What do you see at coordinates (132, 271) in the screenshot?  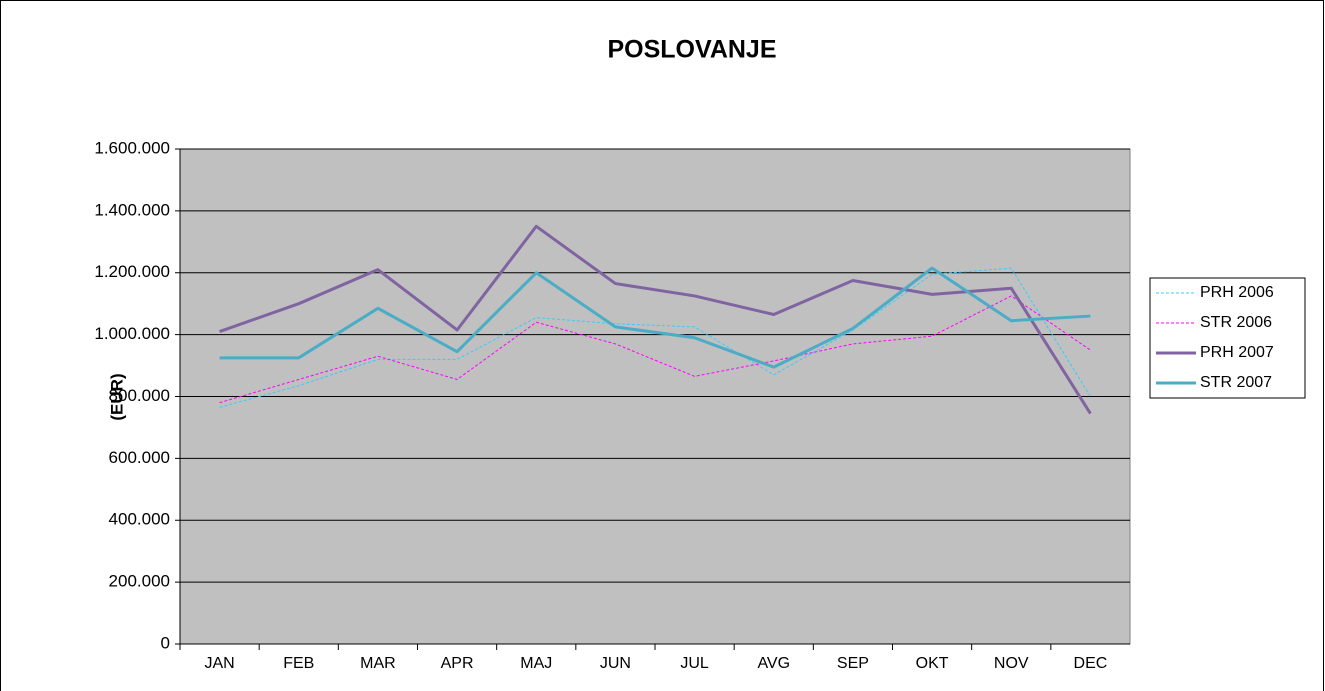 I see `y-tick-label: 1.200.000` at bounding box center [132, 271].